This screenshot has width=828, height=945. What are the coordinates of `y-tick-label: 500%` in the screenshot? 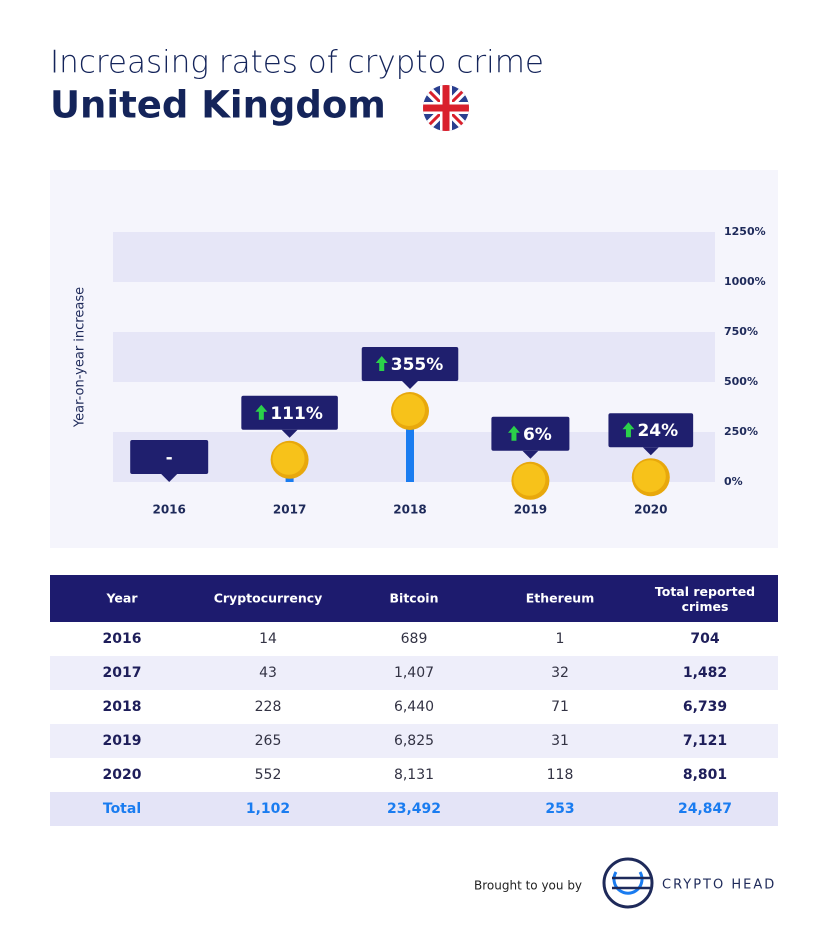 It's located at (741, 381).